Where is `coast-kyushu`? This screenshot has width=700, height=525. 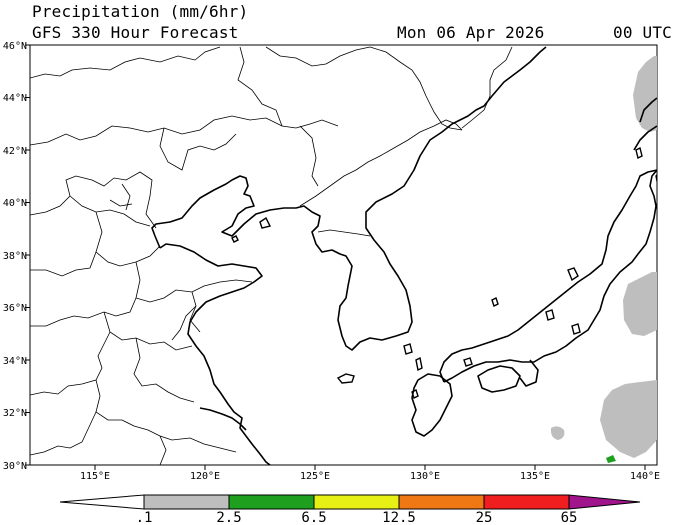
coast-kyushu is located at coordinates (432, 405).